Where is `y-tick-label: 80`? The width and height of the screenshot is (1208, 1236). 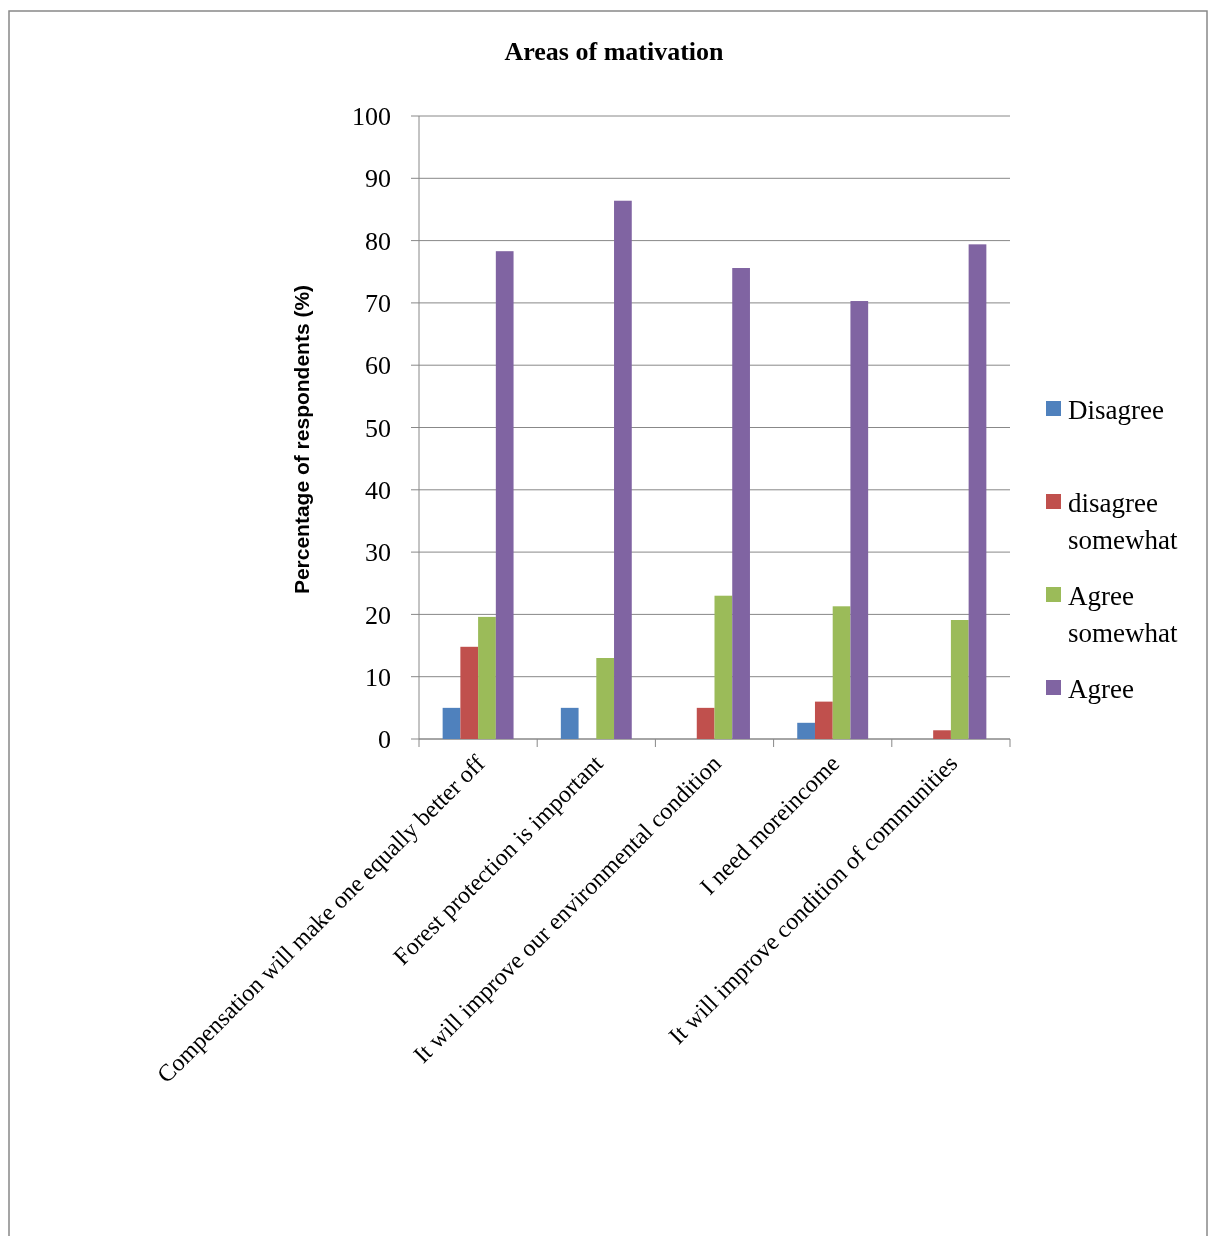
y-tick-label: 80 is located at coordinates (378, 241).